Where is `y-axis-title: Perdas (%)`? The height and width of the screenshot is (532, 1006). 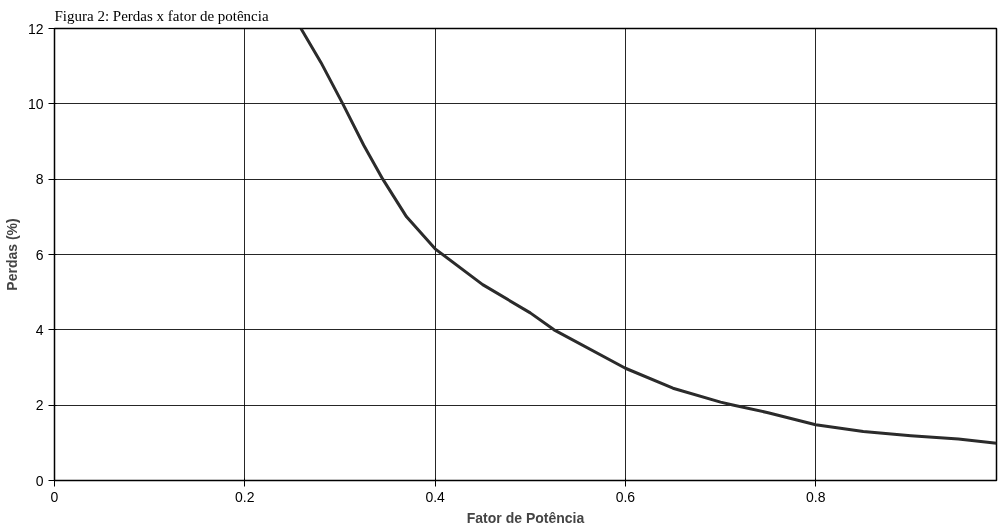
y-axis-title: Perdas (%) is located at coordinates (11, 254).